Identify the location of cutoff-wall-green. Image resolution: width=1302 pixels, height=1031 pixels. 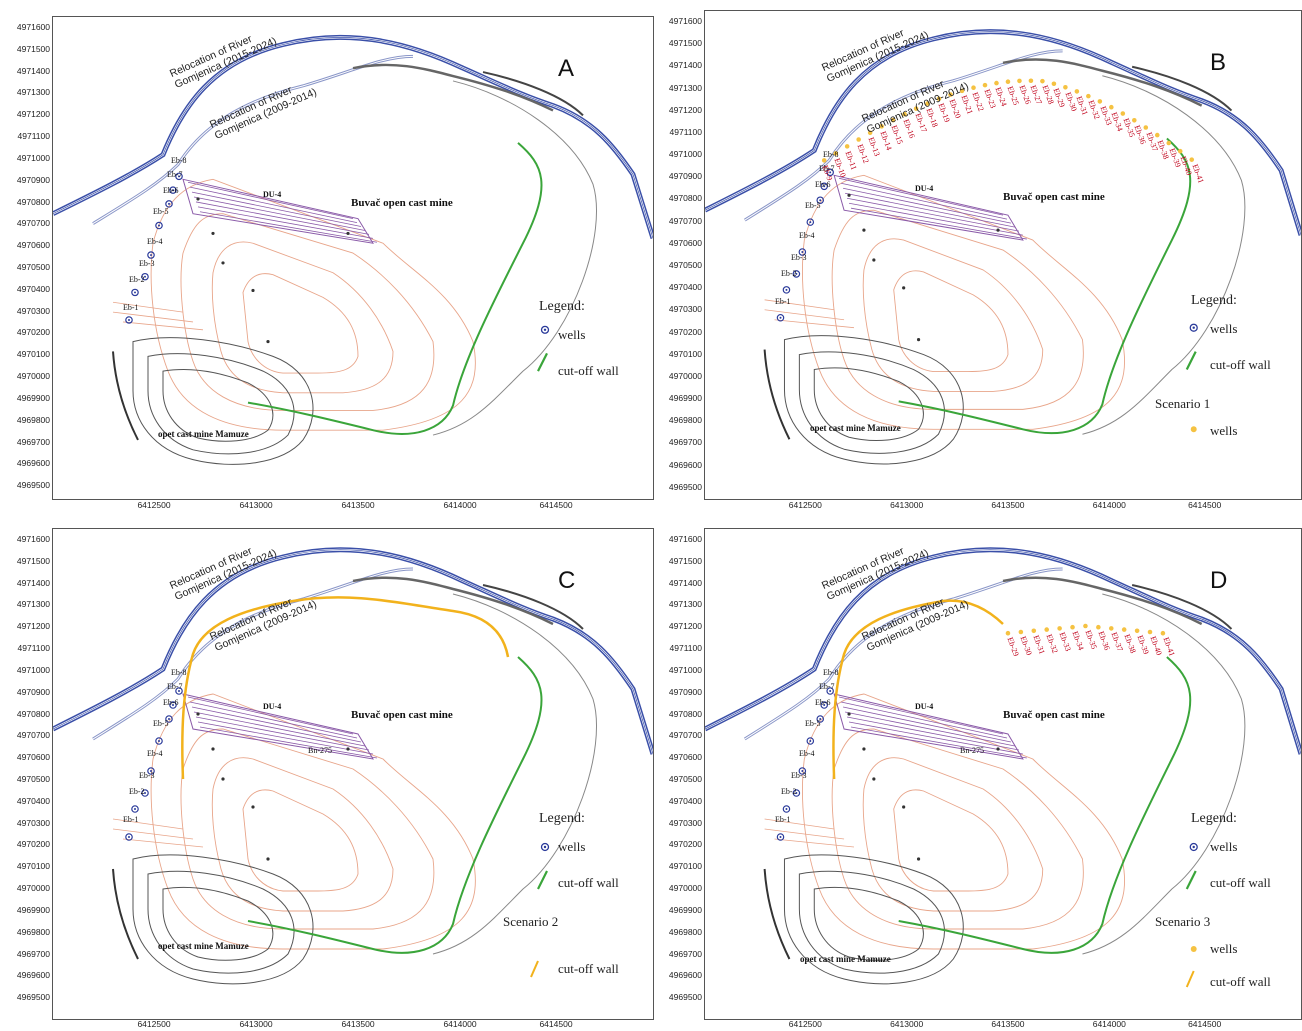
(1045, 286).